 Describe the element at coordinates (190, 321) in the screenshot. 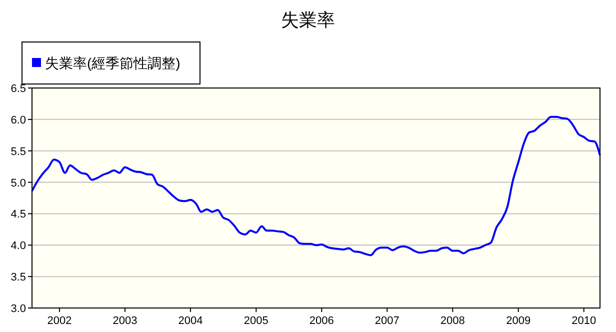

I see `x-tick-label: 2004` at that location.